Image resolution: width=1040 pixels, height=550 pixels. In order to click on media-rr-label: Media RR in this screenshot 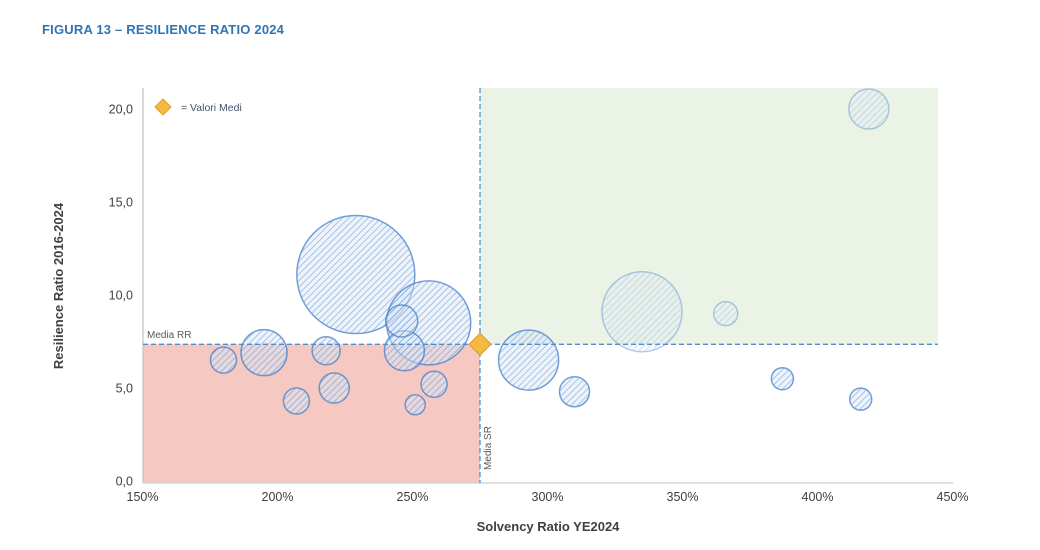, I will do `click(169, 335)`.